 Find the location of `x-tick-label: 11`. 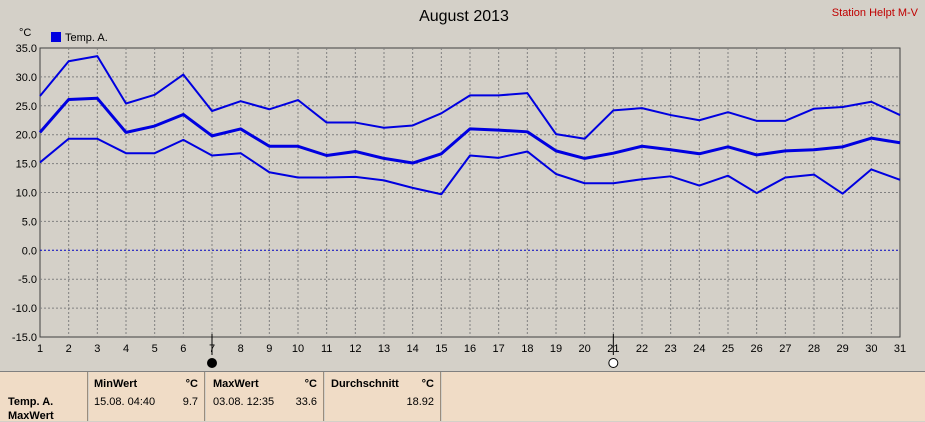

x-tick-label: 11 is located at coordinates (326, 349).